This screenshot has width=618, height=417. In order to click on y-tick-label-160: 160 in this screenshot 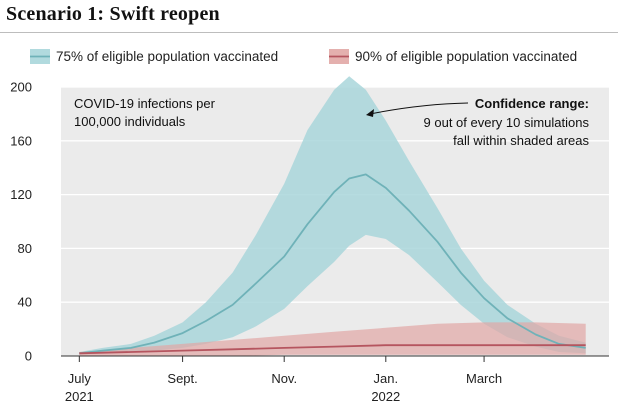, I will do `click(21, 140)`.